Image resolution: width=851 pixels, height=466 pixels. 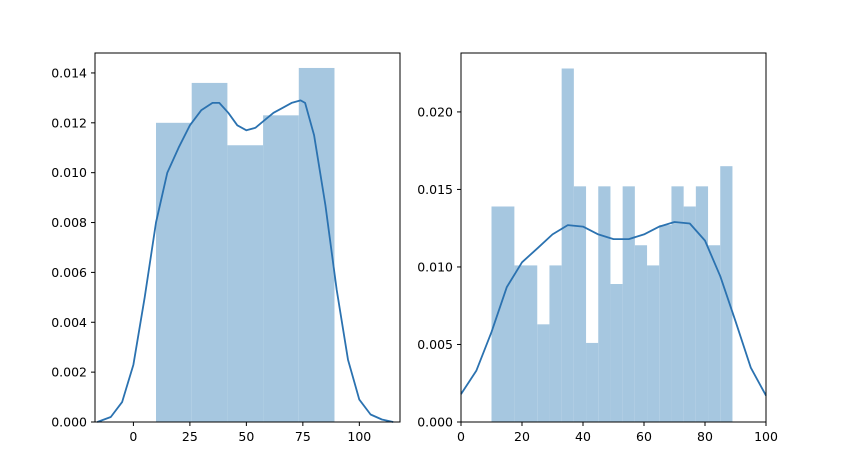 I want to click on y-tick-label: 0.014, so click(x=69, y=72).